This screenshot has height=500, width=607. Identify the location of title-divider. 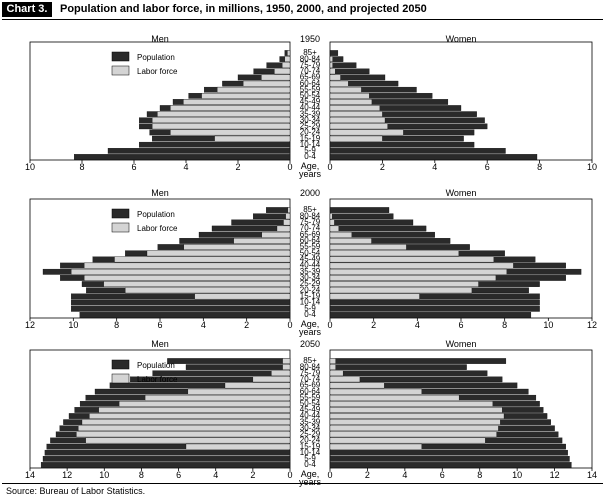
(302, 19).